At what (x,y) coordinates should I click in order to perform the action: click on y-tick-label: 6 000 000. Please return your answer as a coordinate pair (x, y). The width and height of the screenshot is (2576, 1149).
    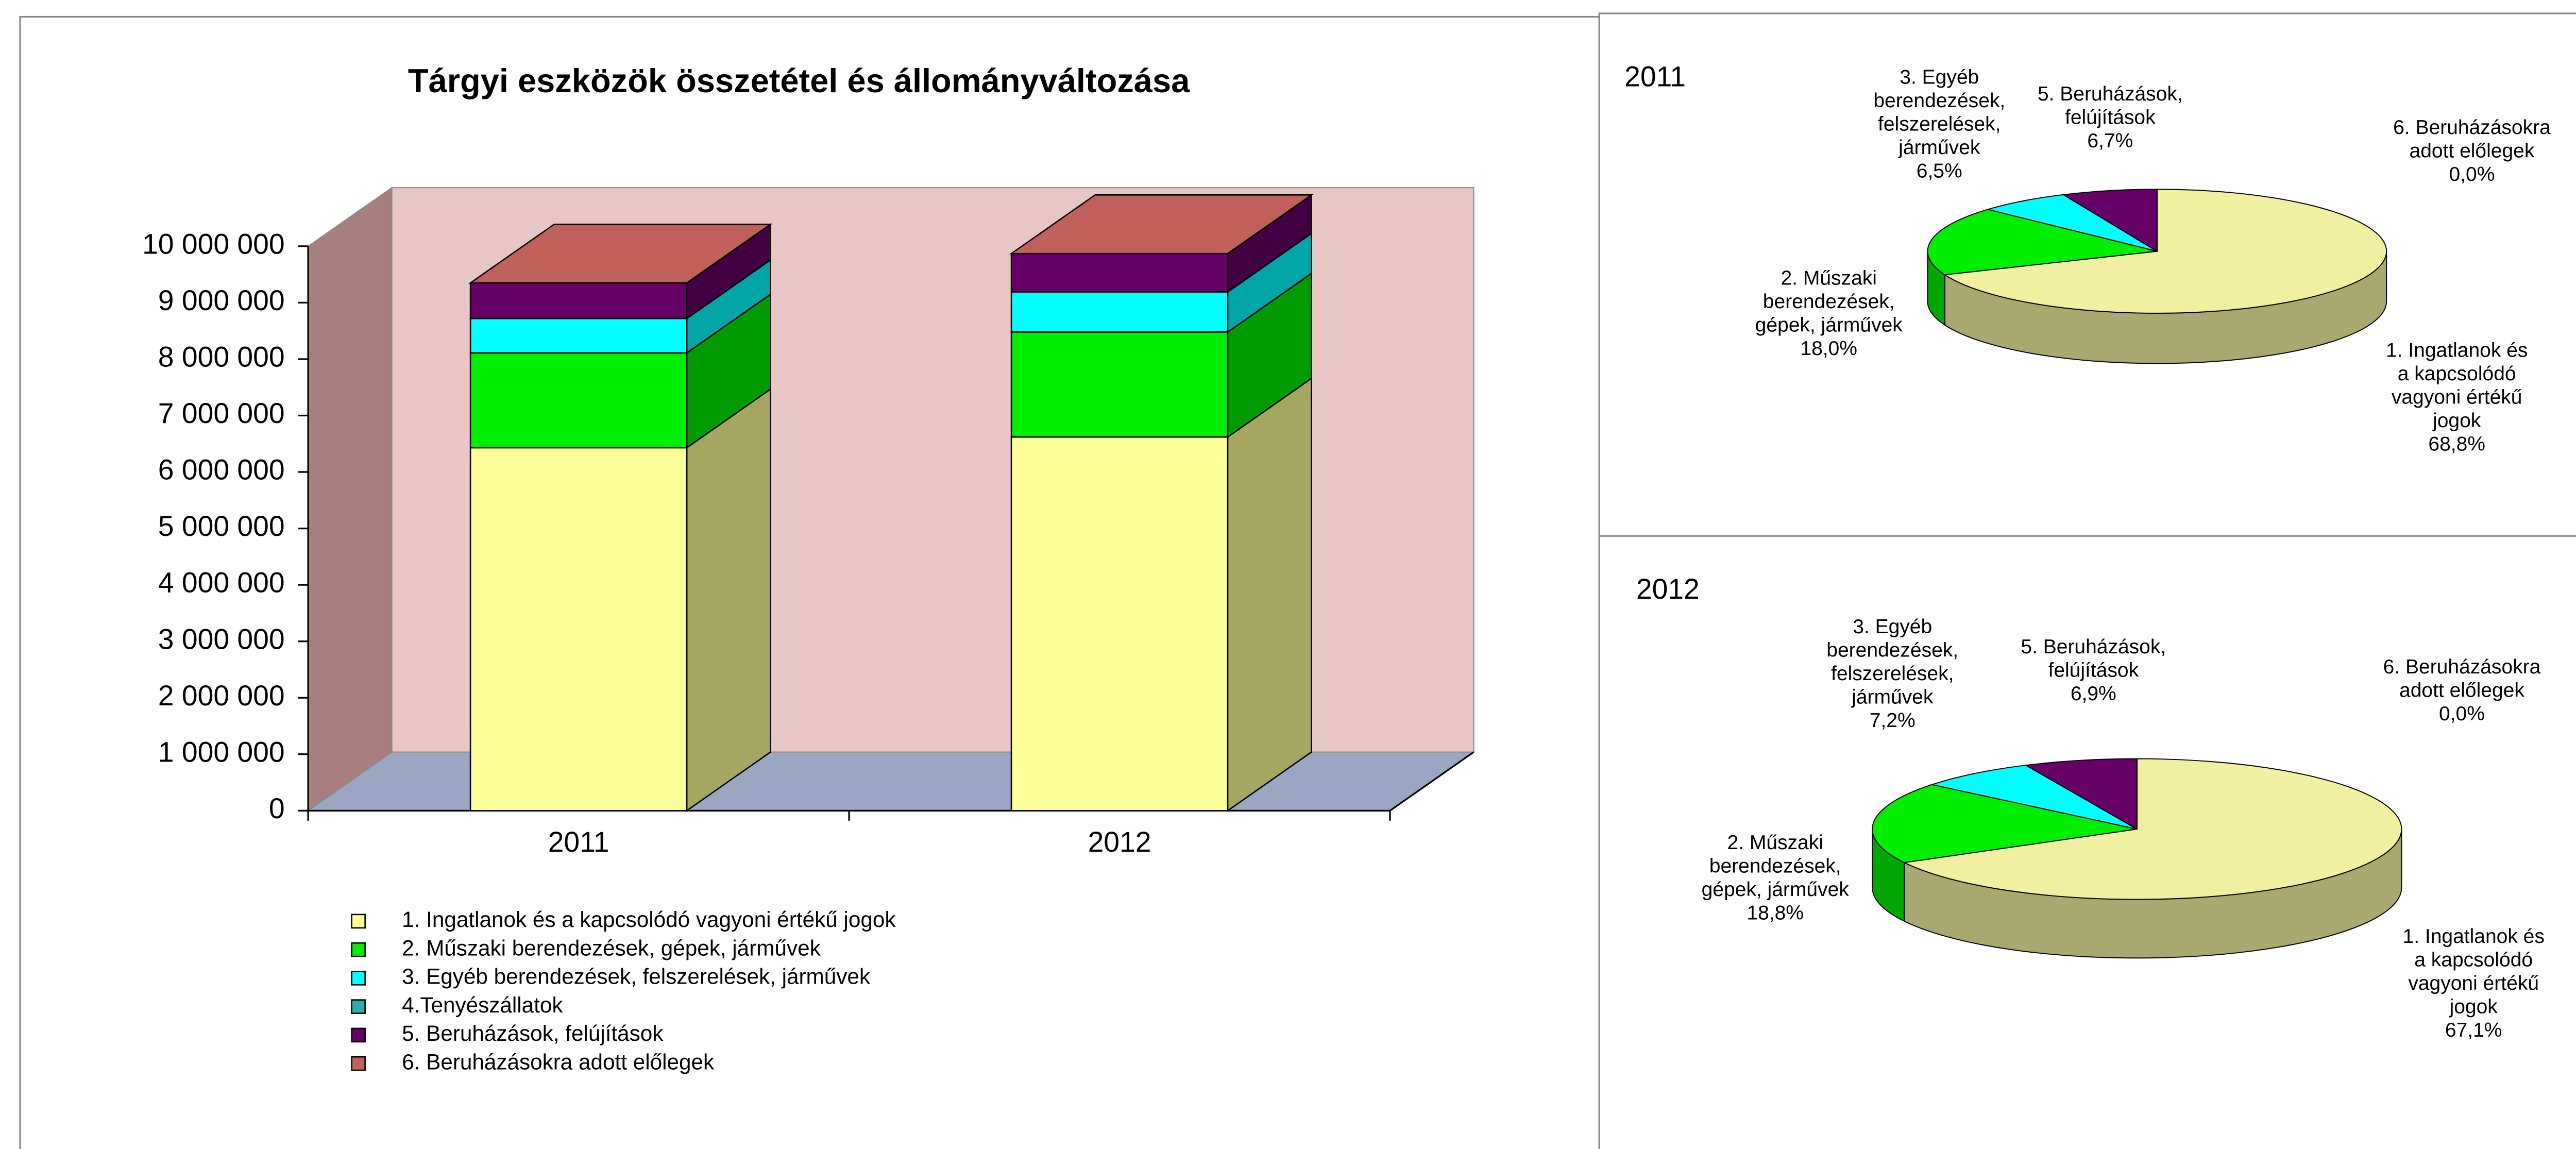
    Looking at the image, I should click on (221, 470).